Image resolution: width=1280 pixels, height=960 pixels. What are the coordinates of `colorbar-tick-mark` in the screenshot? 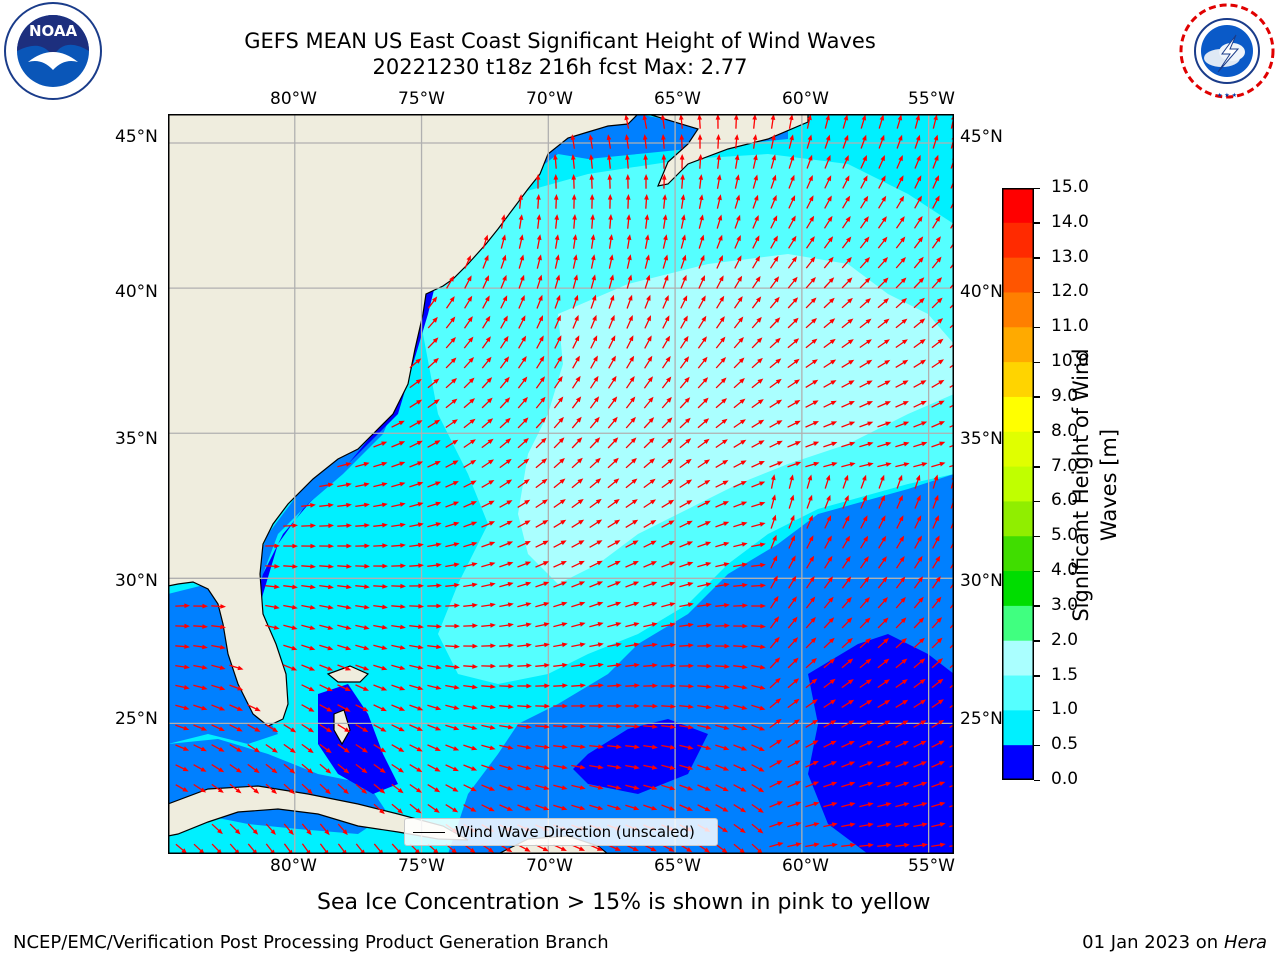 It's located at (1037, 571).